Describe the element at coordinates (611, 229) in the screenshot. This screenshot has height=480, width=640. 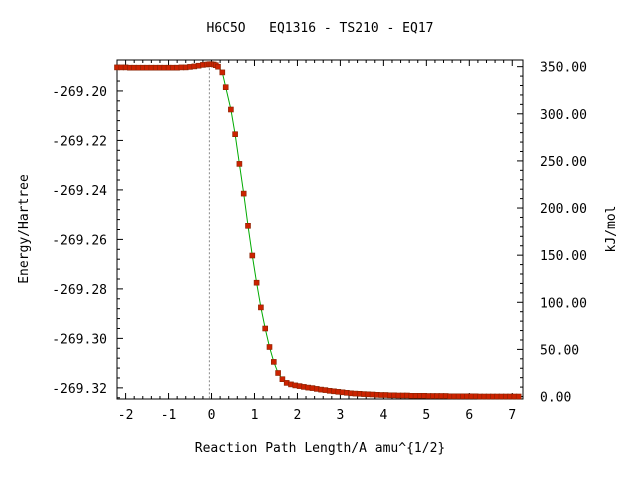
I see `y2-axis-title: kJ/mol` at that location.